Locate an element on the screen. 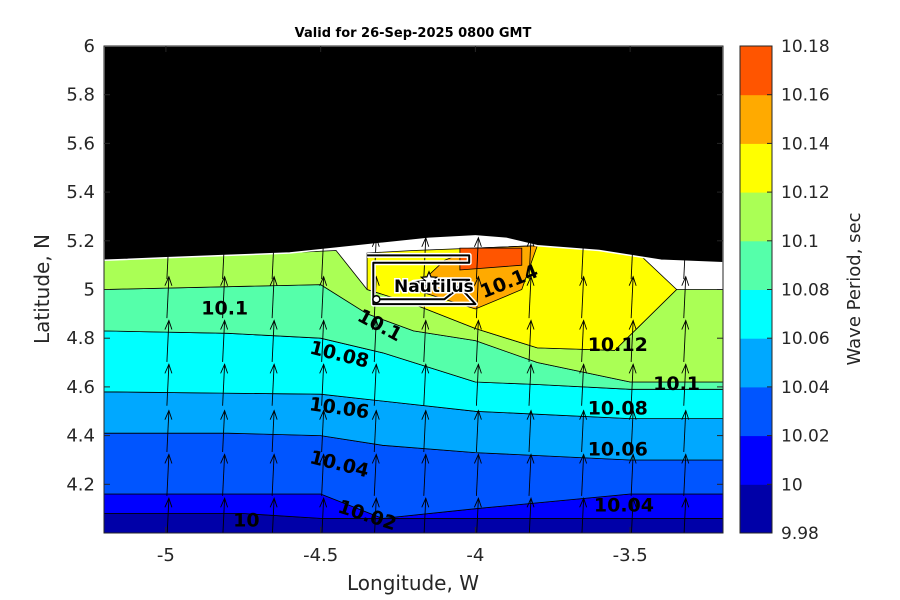 This screenshot has width=900, height=600. x-tick-label: -5 is located at coordinates (166, 555).